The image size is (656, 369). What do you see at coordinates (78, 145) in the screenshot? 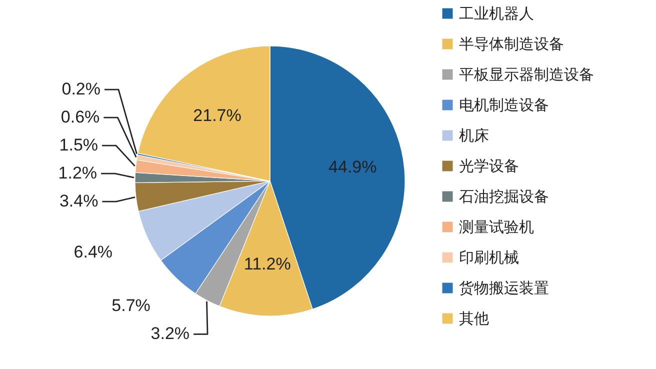
I see `data-label: 1.5%` at bounding box center [78, 145].